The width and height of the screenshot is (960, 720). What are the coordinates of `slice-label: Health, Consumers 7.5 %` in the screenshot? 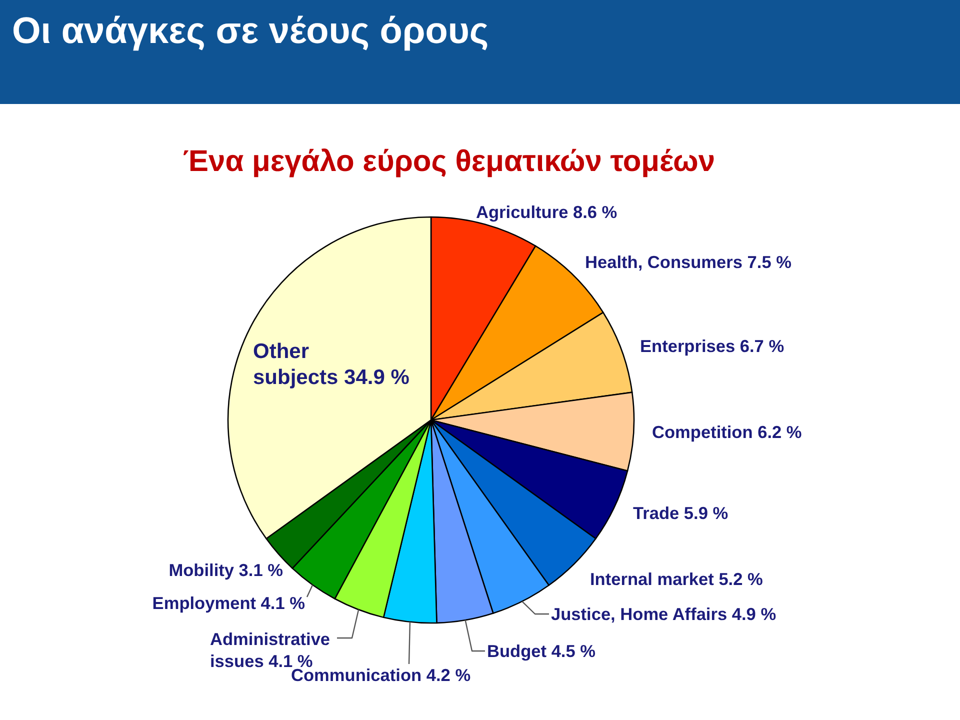 It's located at (688, 262).